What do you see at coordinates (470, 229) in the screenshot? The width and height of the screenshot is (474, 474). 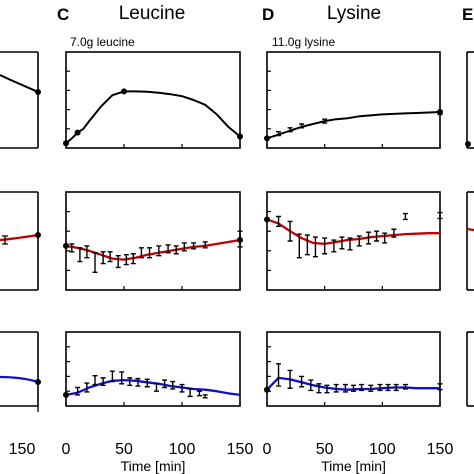 I see `right-curve-row2` at bounding box center [470, 229].